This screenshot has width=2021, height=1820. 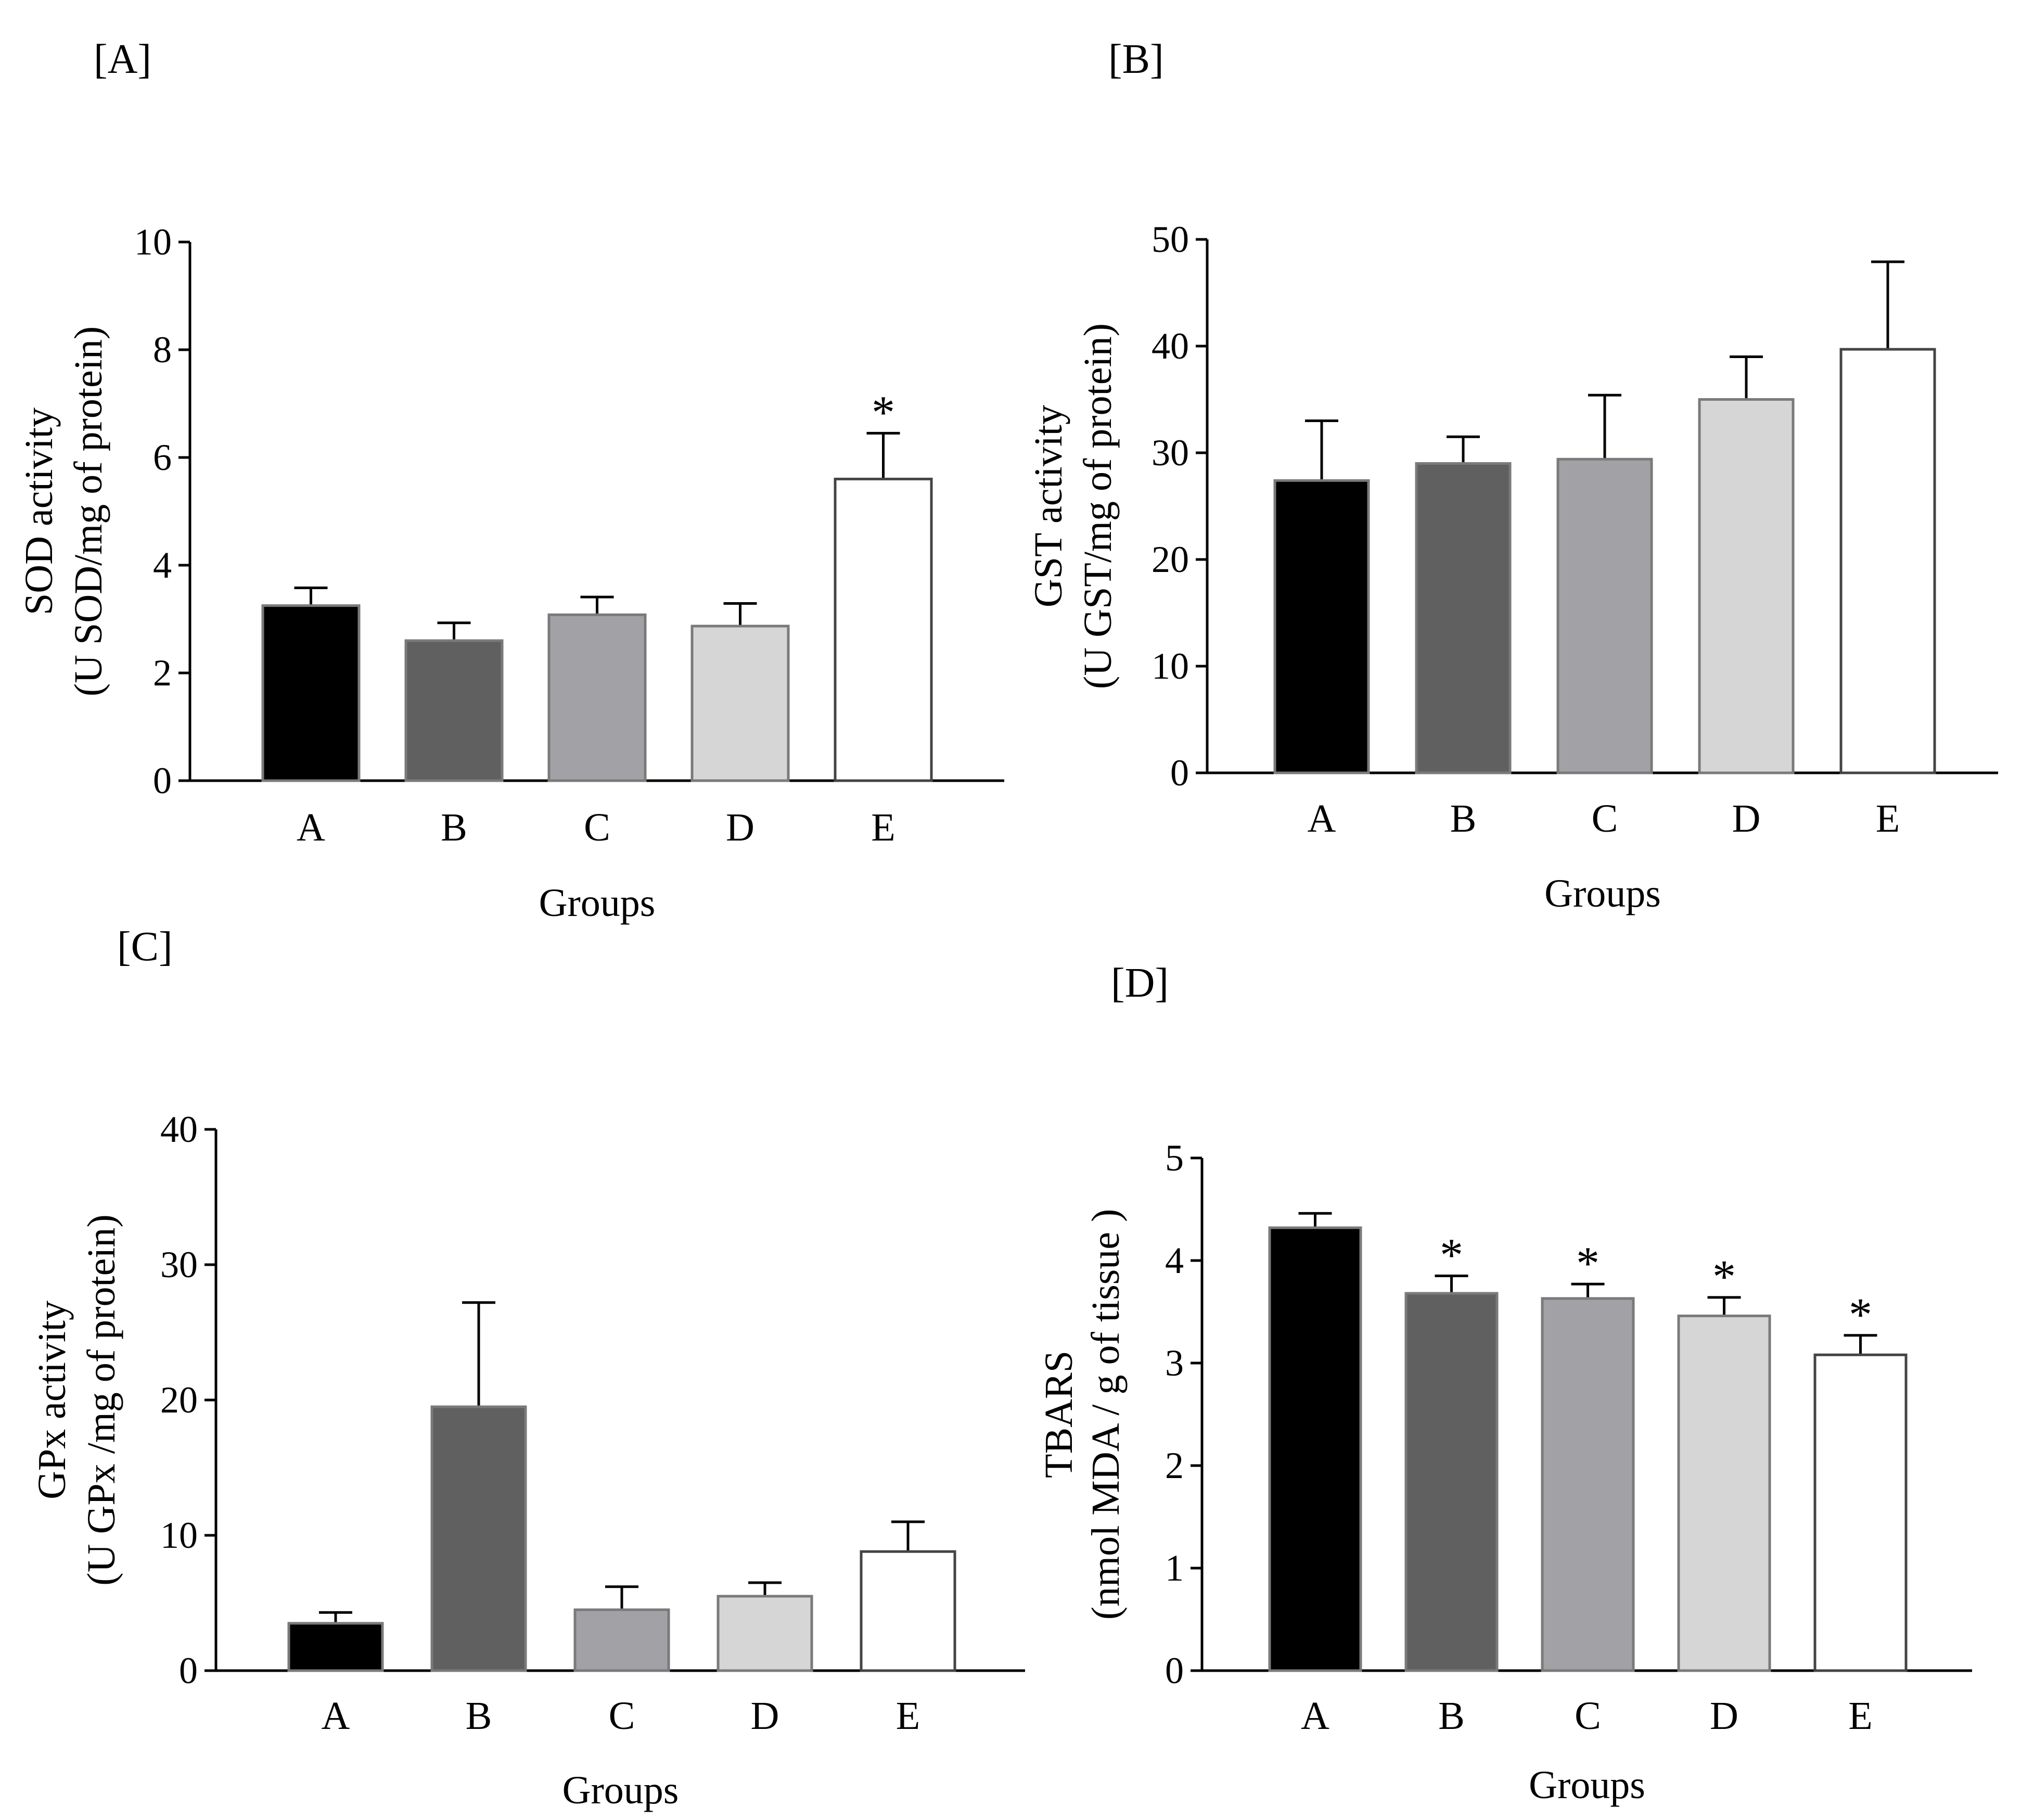 What do you see at coordinates (88, 511) in the screenshot?
I see `y-axis-subtitle: (U SOD/mg of protein)` at bounding box center [88, 511].